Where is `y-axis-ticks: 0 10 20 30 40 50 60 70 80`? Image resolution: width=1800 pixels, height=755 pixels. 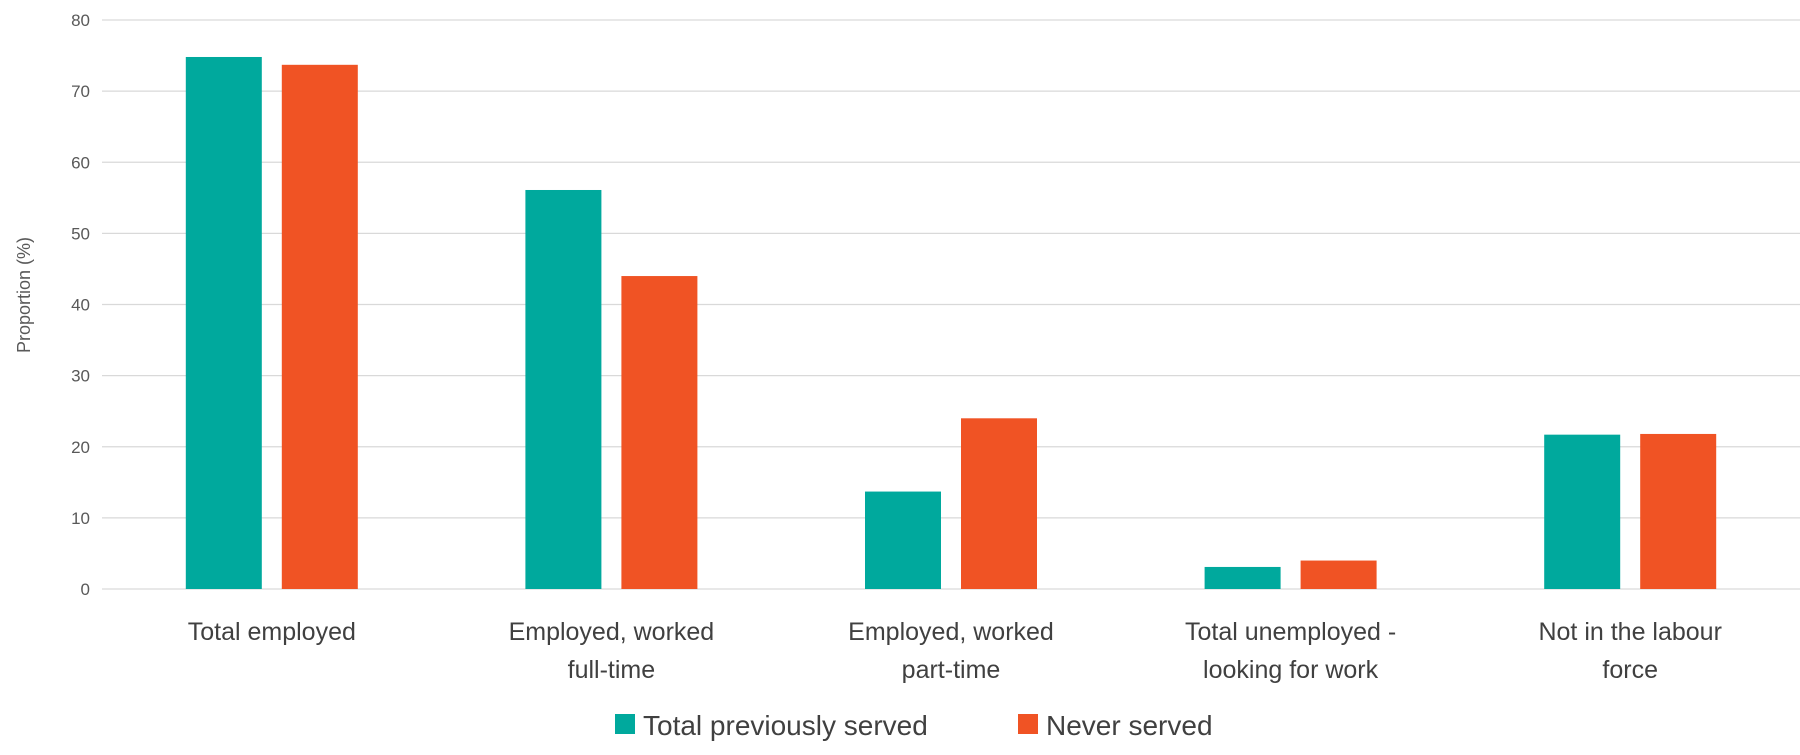 y-axis-ticks: 0 10 20 30 40 50 60 70 80 is located at coordinates (80, 305).